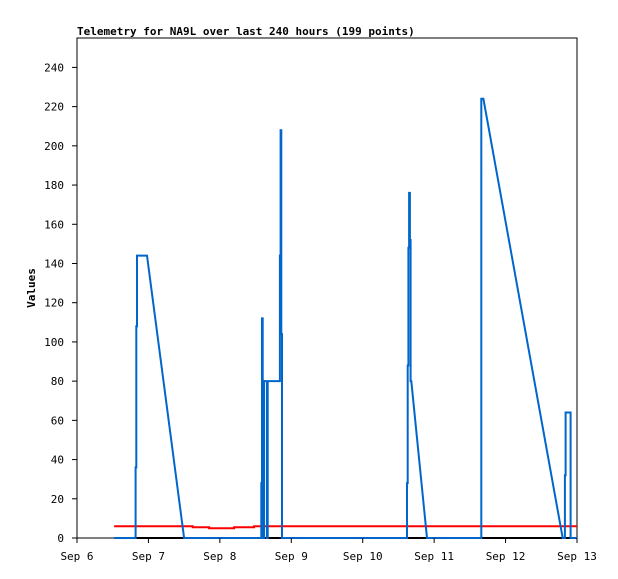  What do you see at coordinates (148, 556) in the screenshot?
I see `x-tick-label: Sep 7` at bounding box center [148, 556].